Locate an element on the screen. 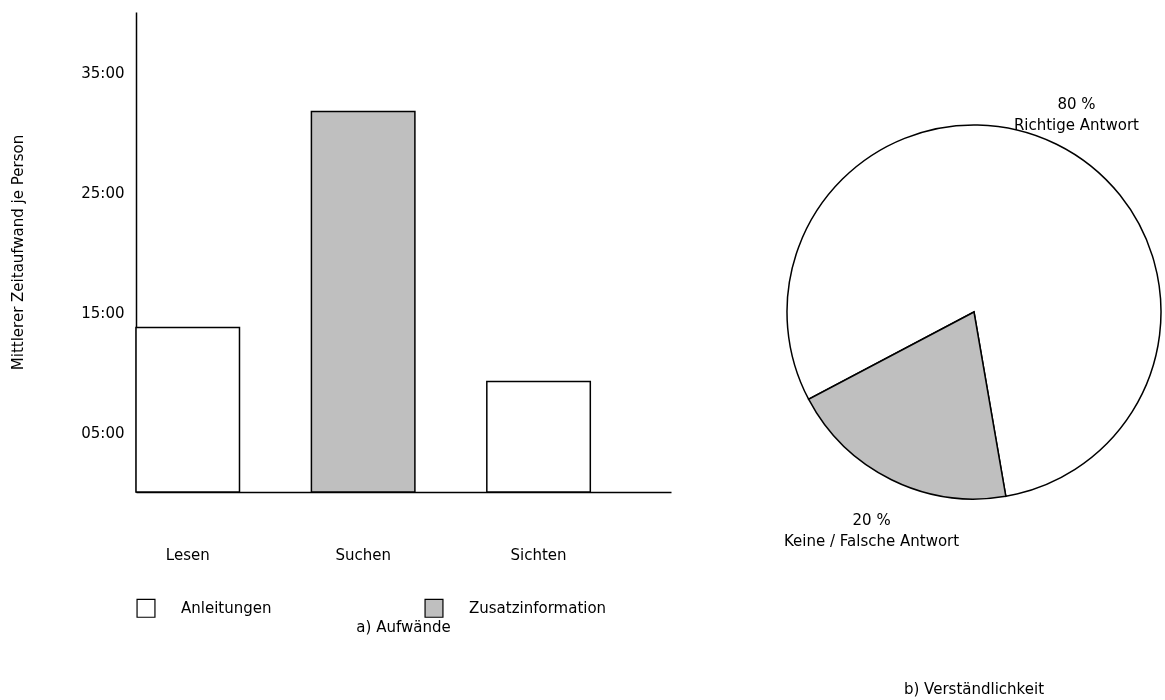 Image resolution: width=1165 pixels, height=700 pixels. y-tick-label: 05:00 is located at coordinates (103, 432).